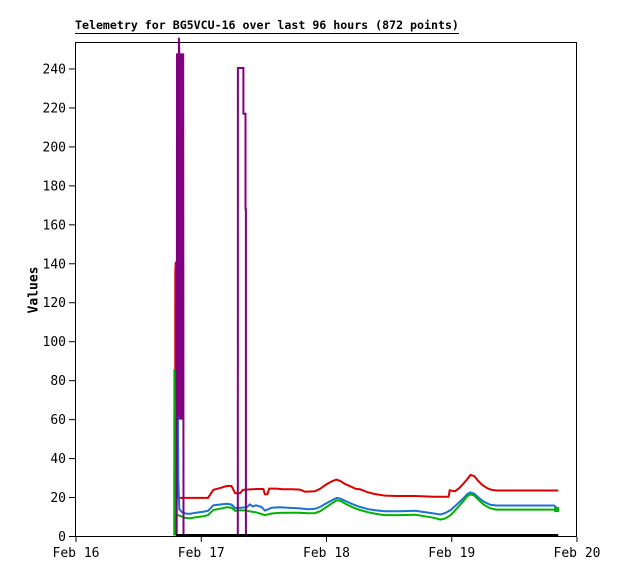 The height and width of the screenshot is (579, 618). I want to click on x-tick-label: Feb 20, so click(577, 553).